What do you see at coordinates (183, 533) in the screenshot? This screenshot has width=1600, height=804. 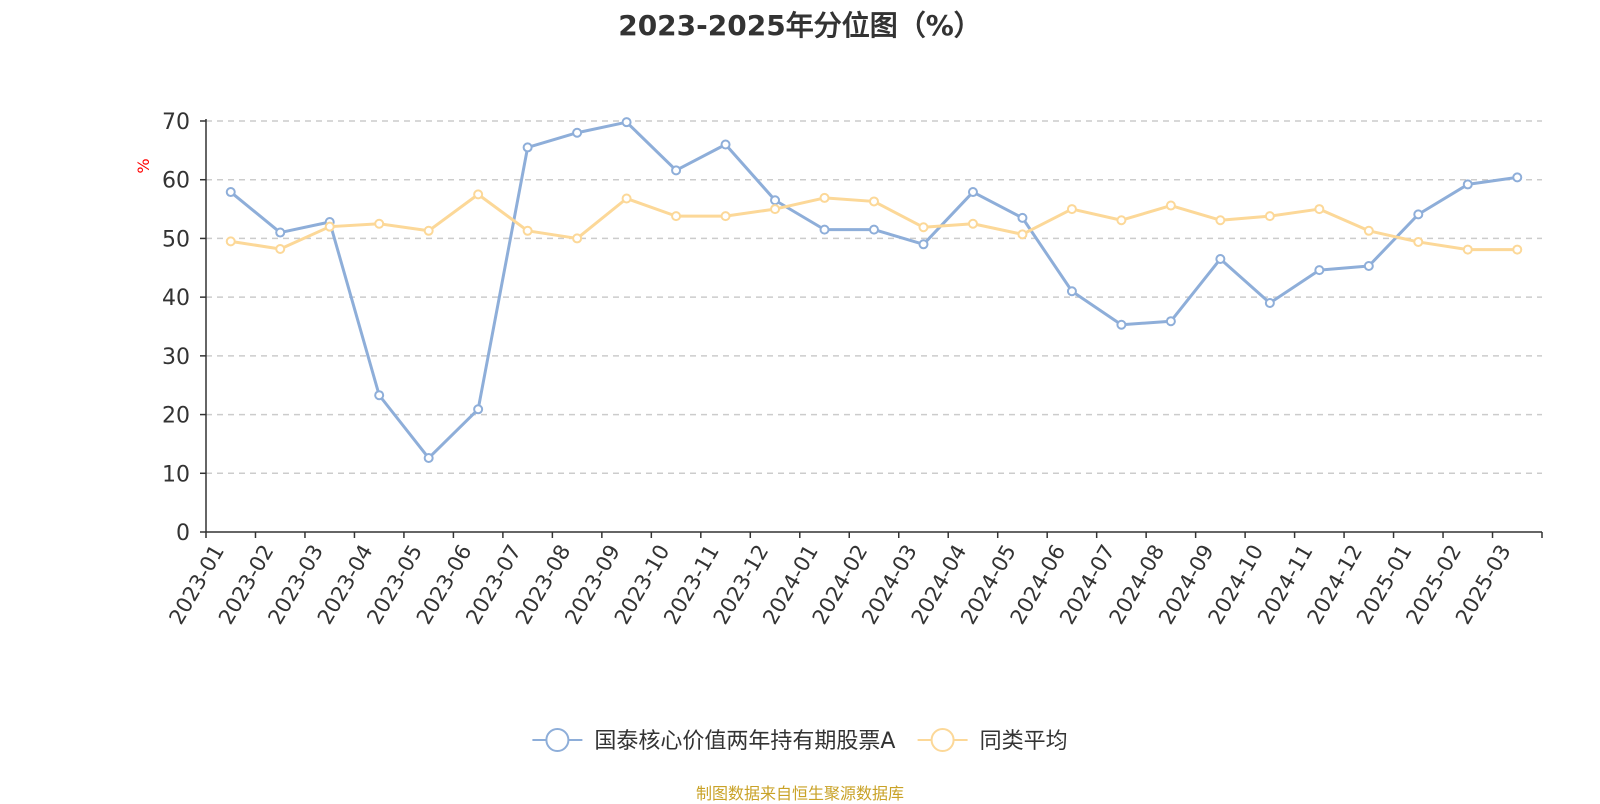 I see `y-tick-label: 0` at bounding box center [183, 533].